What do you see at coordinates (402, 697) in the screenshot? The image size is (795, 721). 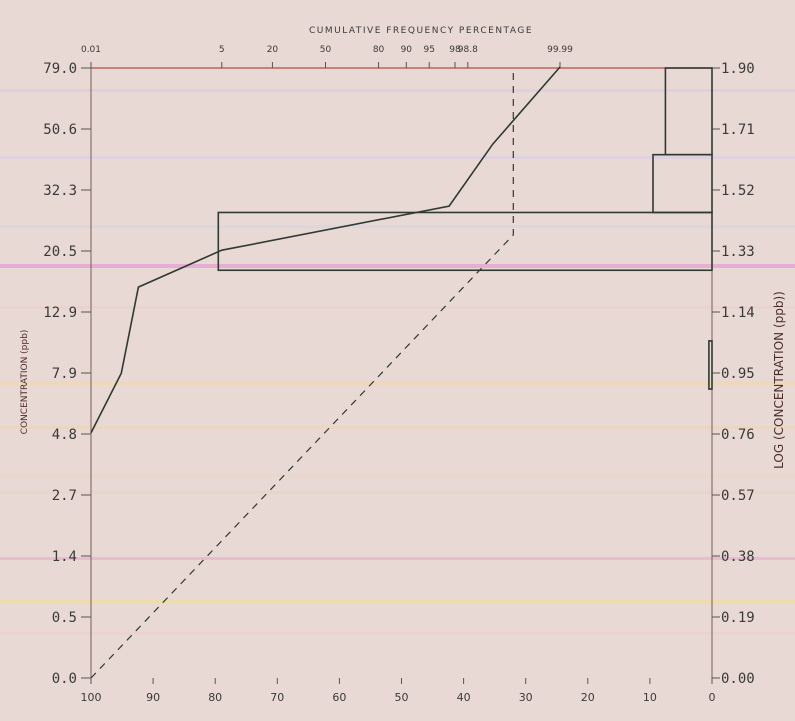 I see `bottom-tick-label: 50` at bounding box center [402, 697].